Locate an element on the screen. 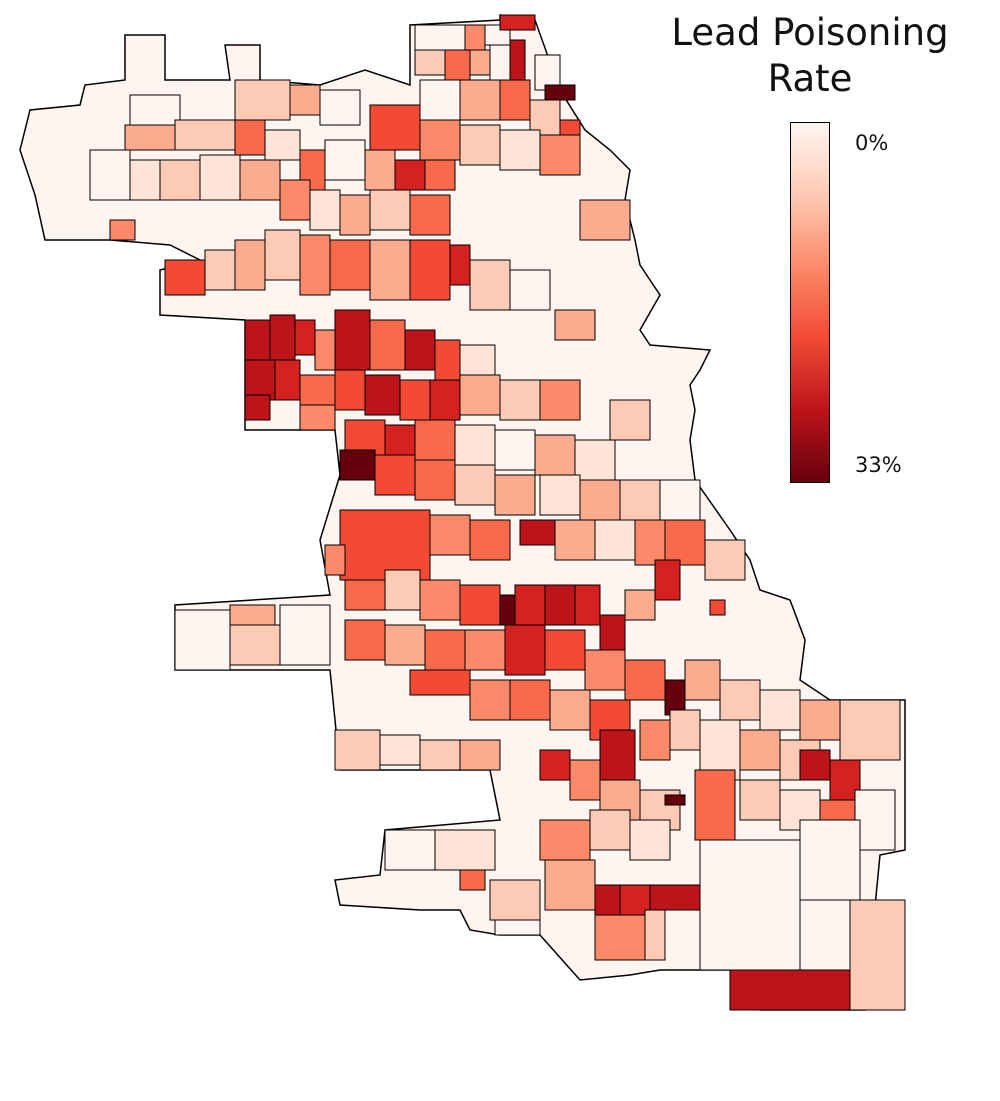  colorbar-min-label: 0% is located at coordinates (872, 143).